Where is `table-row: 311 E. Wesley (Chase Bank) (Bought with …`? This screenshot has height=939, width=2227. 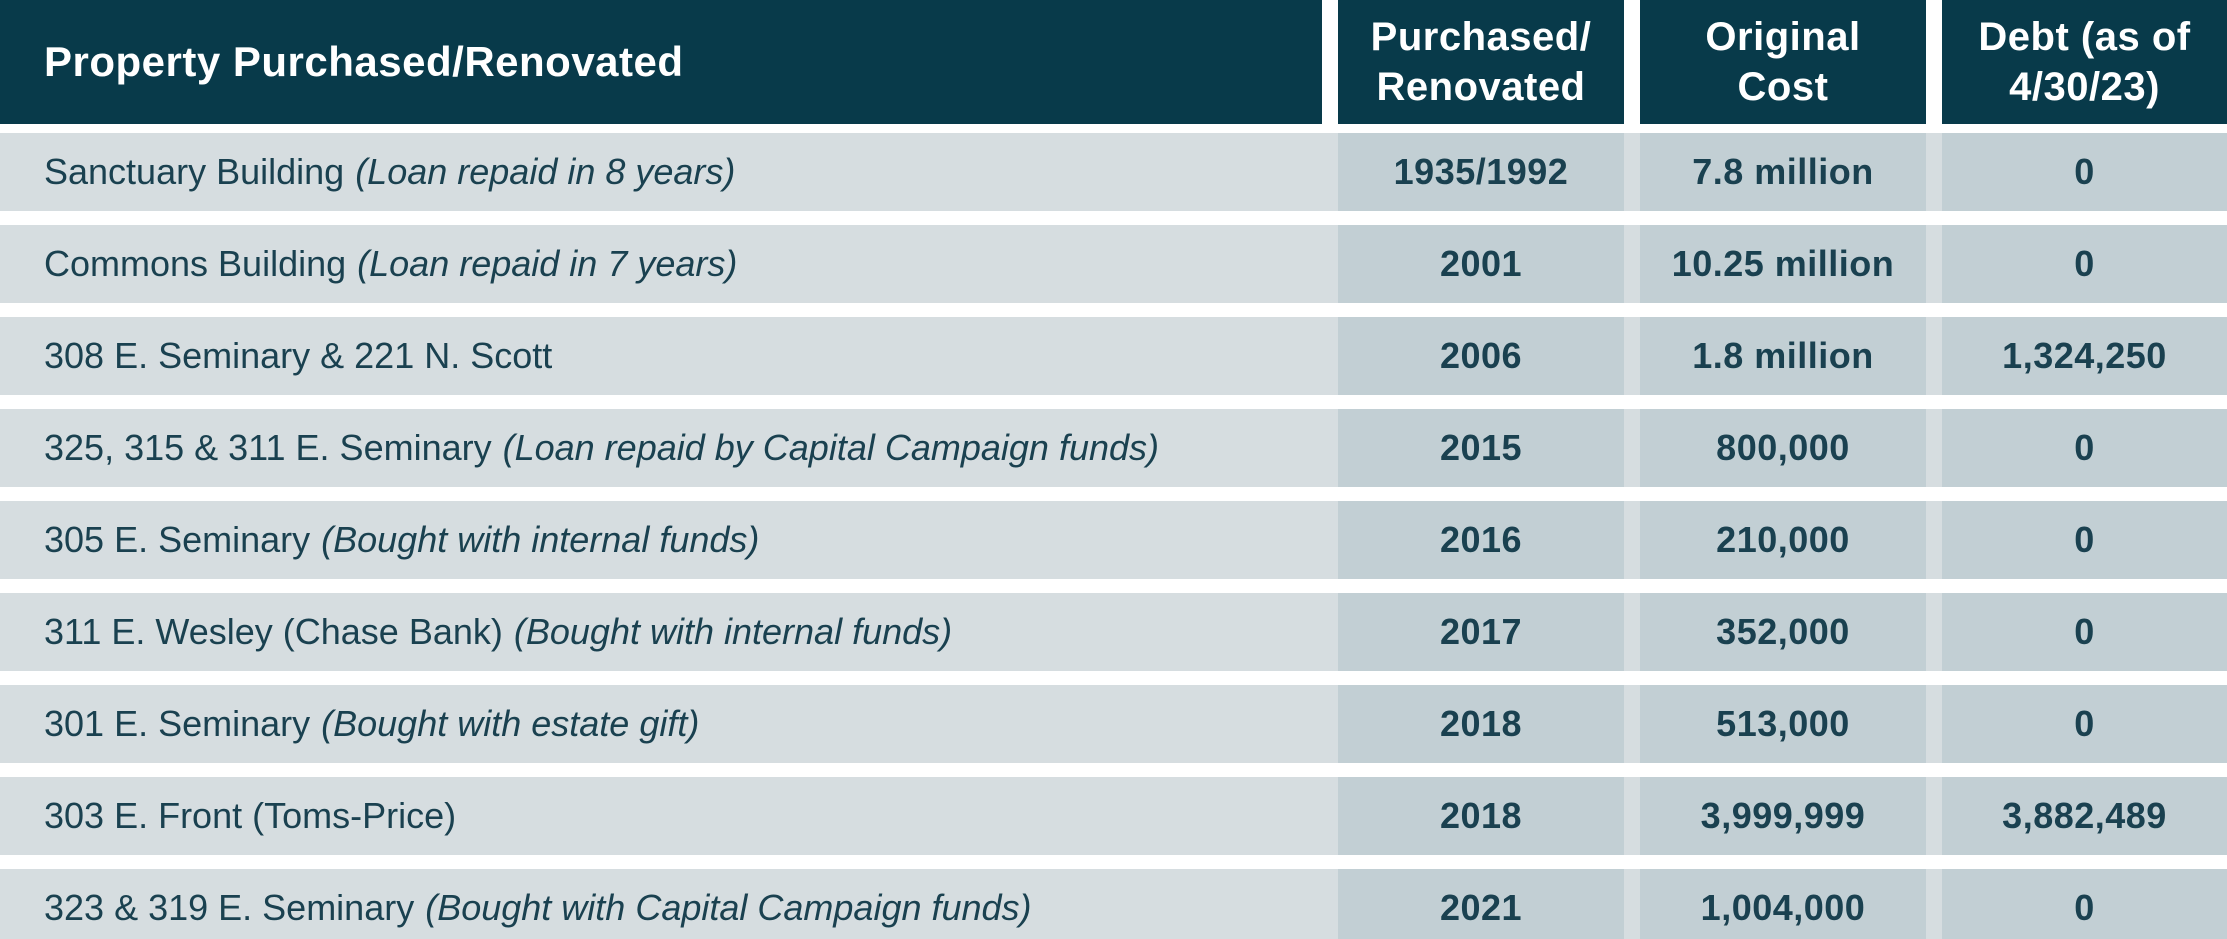
table-row: 311 E. Wesley (Chase Bank) (Bought with … is located at coordinates (1113, 632).